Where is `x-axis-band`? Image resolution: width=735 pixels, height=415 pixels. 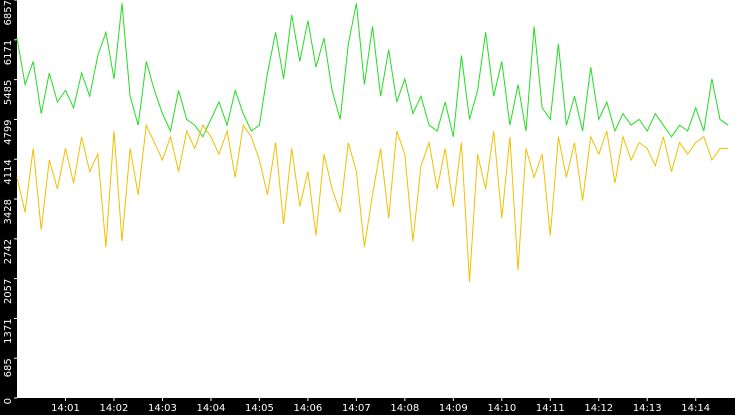
x-axis-band is located at coordinates (367, 406).